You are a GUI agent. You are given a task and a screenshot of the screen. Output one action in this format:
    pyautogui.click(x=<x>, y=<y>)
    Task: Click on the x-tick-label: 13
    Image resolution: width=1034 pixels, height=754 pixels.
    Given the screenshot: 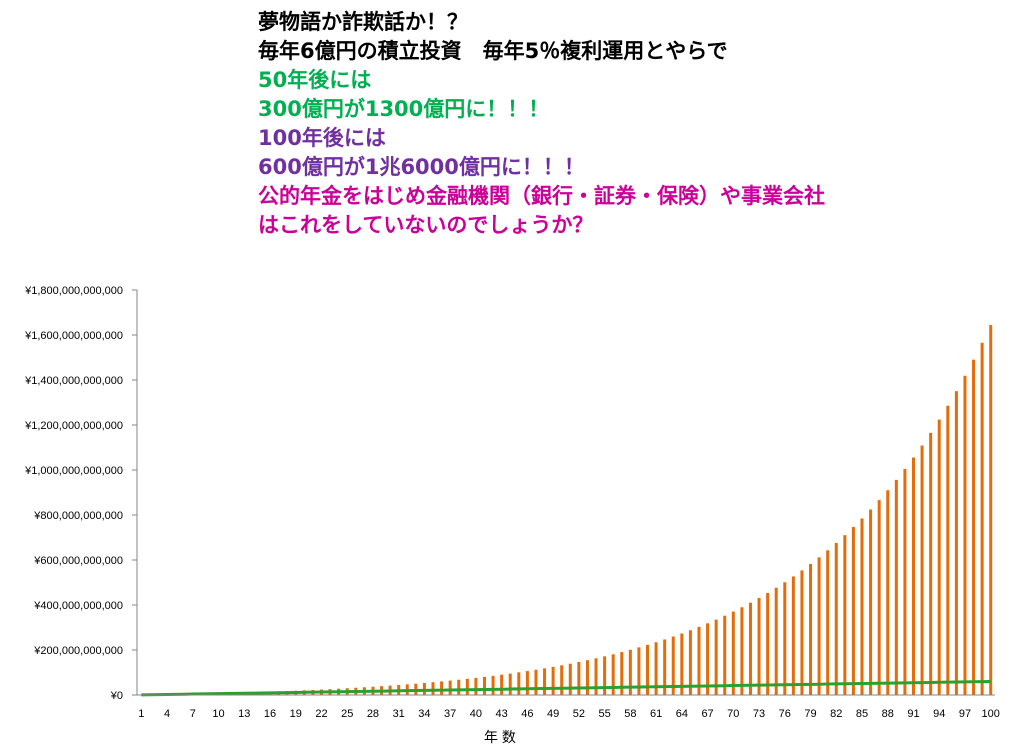 What is the action you would take?
    pyautogui.click(x=244, y=714)
    